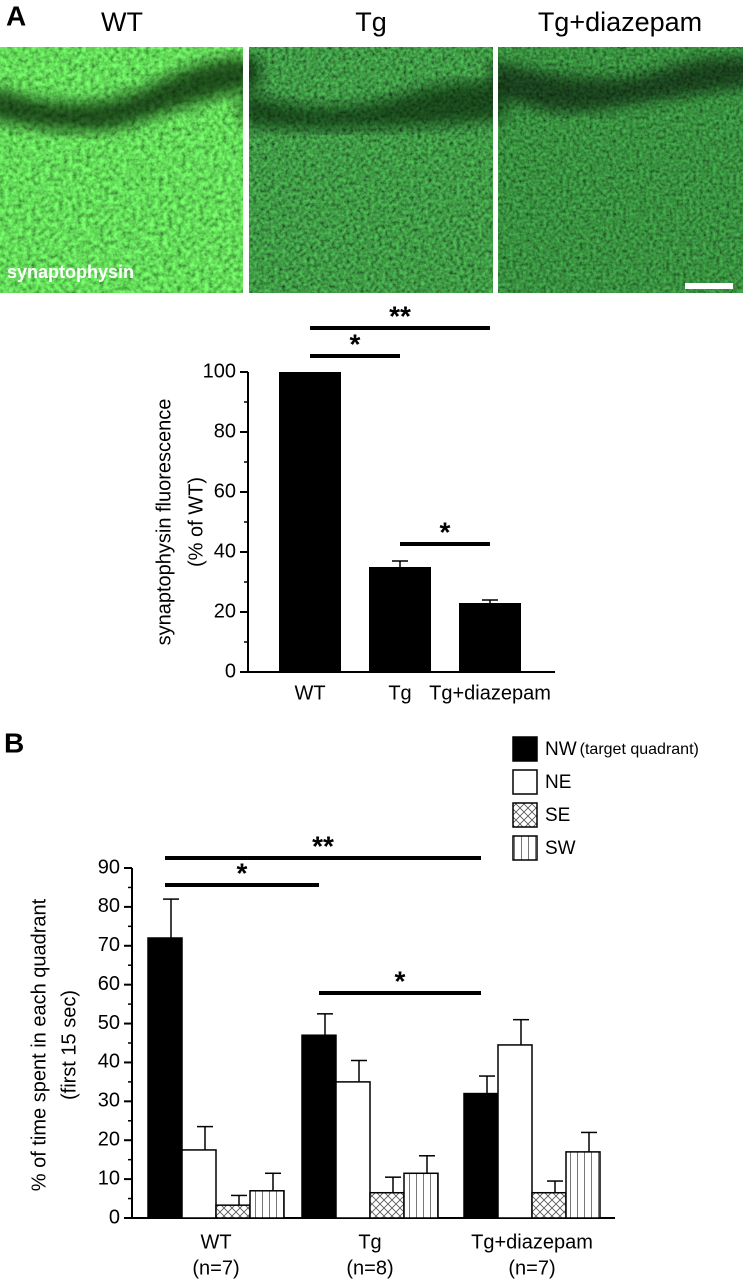 The image size is (743, 1280). Describe the element at coordinates (639, 749) in the screenshot. I see `legend-note: (target quadrant)` at that location.